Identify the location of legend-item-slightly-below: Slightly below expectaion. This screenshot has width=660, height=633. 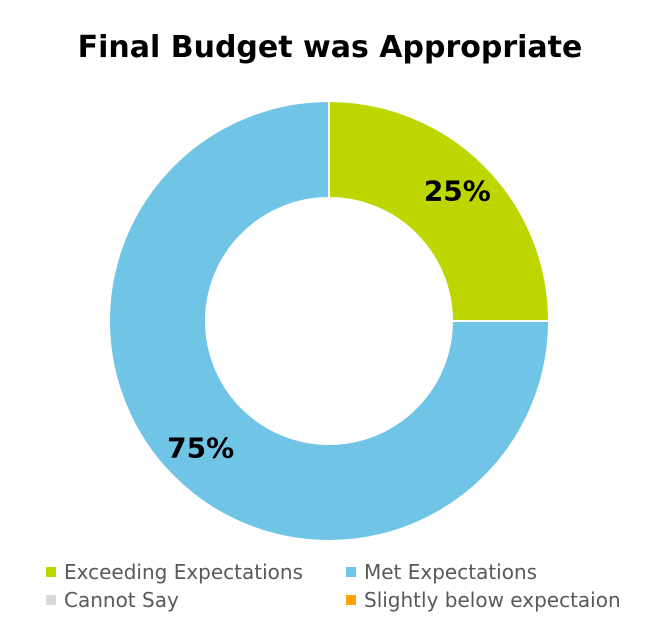
(496, 600).